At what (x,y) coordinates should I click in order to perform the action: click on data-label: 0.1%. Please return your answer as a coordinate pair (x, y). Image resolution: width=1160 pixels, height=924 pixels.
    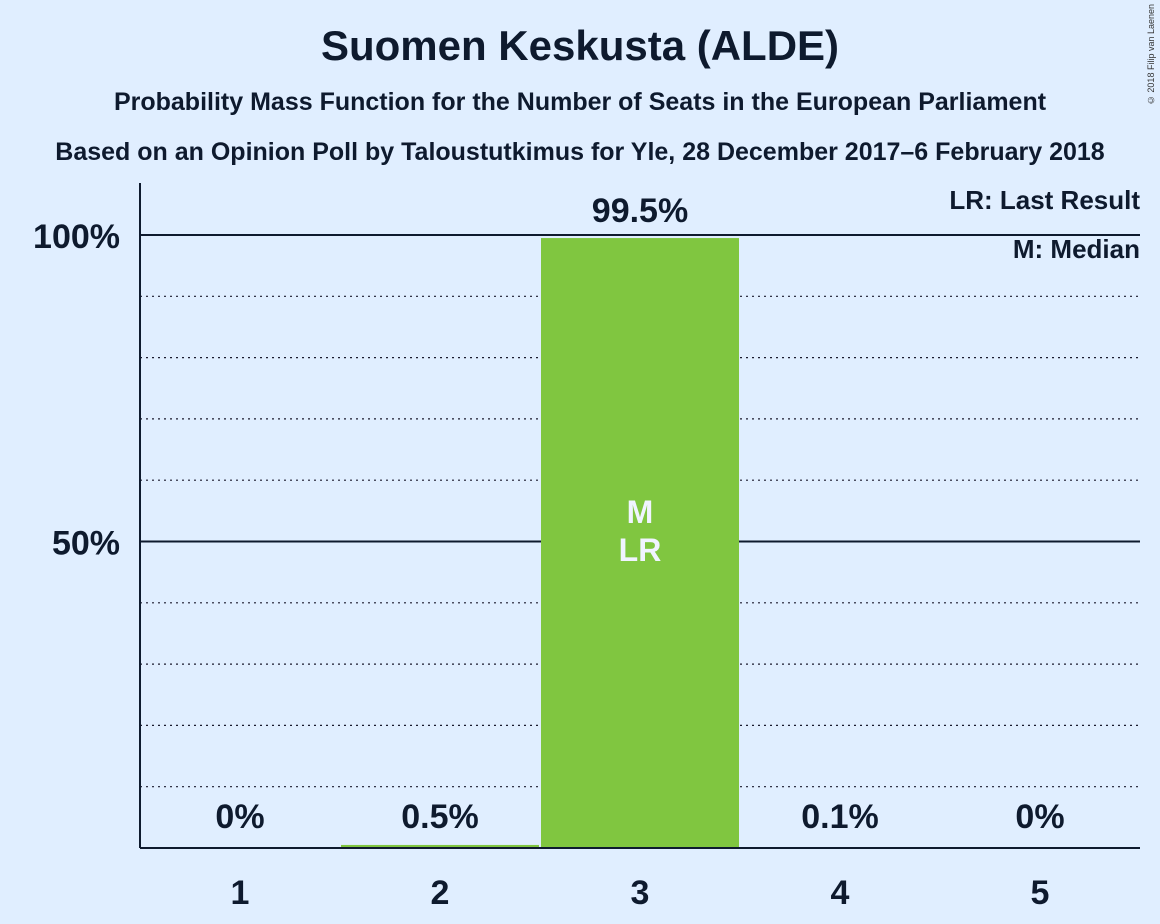
    Looking at the image, I should click on (840, 817).